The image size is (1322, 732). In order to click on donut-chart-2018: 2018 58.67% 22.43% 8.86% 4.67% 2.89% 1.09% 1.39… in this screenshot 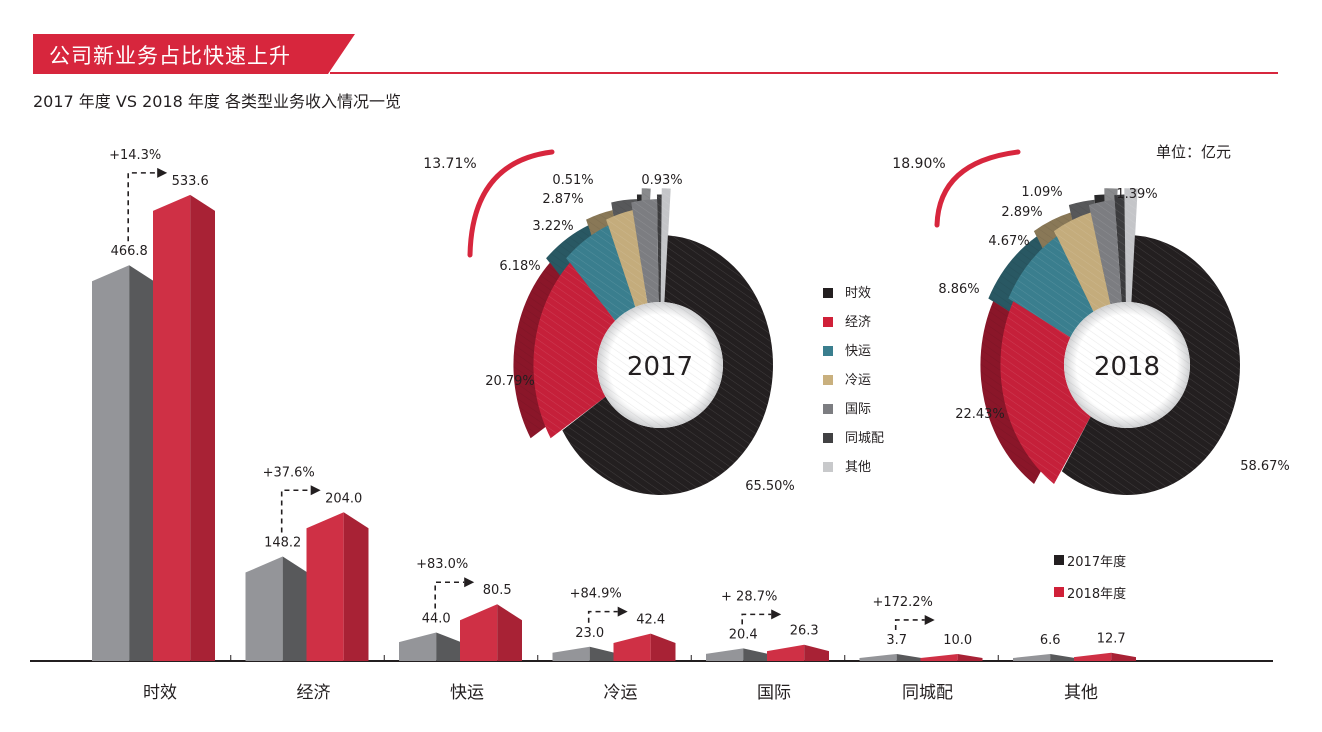, I will do `click(1091, 322)`.